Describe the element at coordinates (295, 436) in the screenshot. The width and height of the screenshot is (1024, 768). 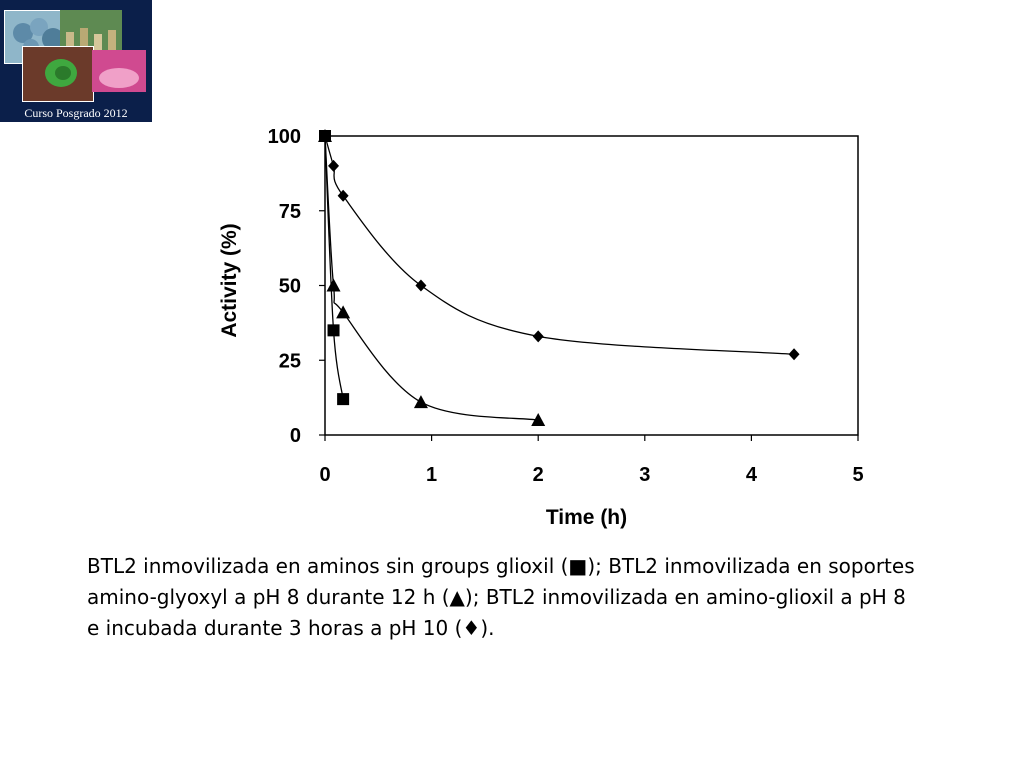
I see `y-tick-label: 0` at that location.